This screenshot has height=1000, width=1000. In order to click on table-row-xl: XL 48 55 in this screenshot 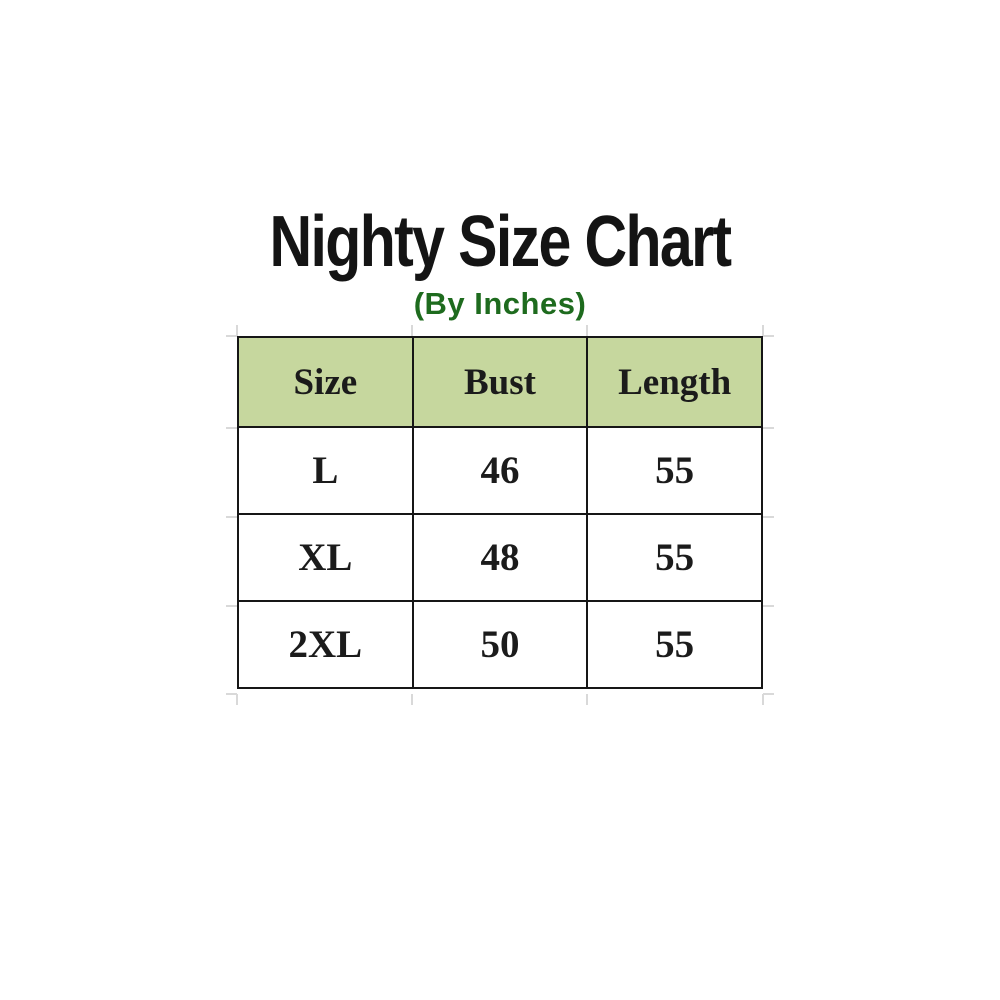, I will do `click(500, 557)`.